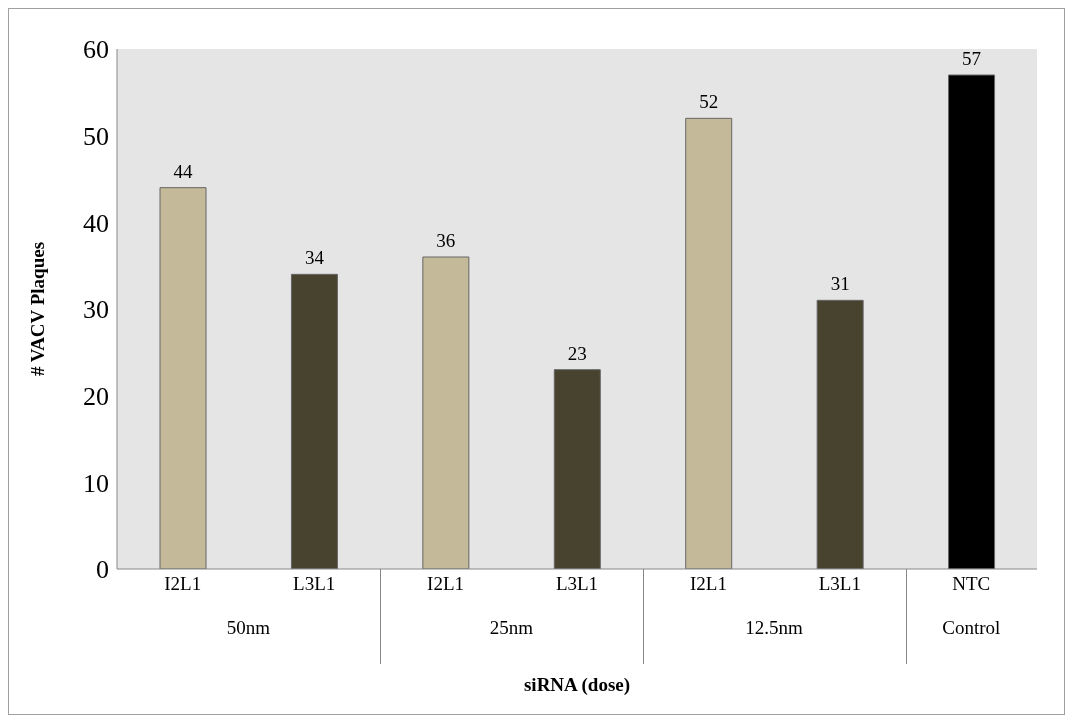 This screenshot has width=1073, height=723. What do you see at coordinates (577, 685) in the screenshot?
I see `x-axis-title: siRNA (dose)` at bounding box center [577, 685].